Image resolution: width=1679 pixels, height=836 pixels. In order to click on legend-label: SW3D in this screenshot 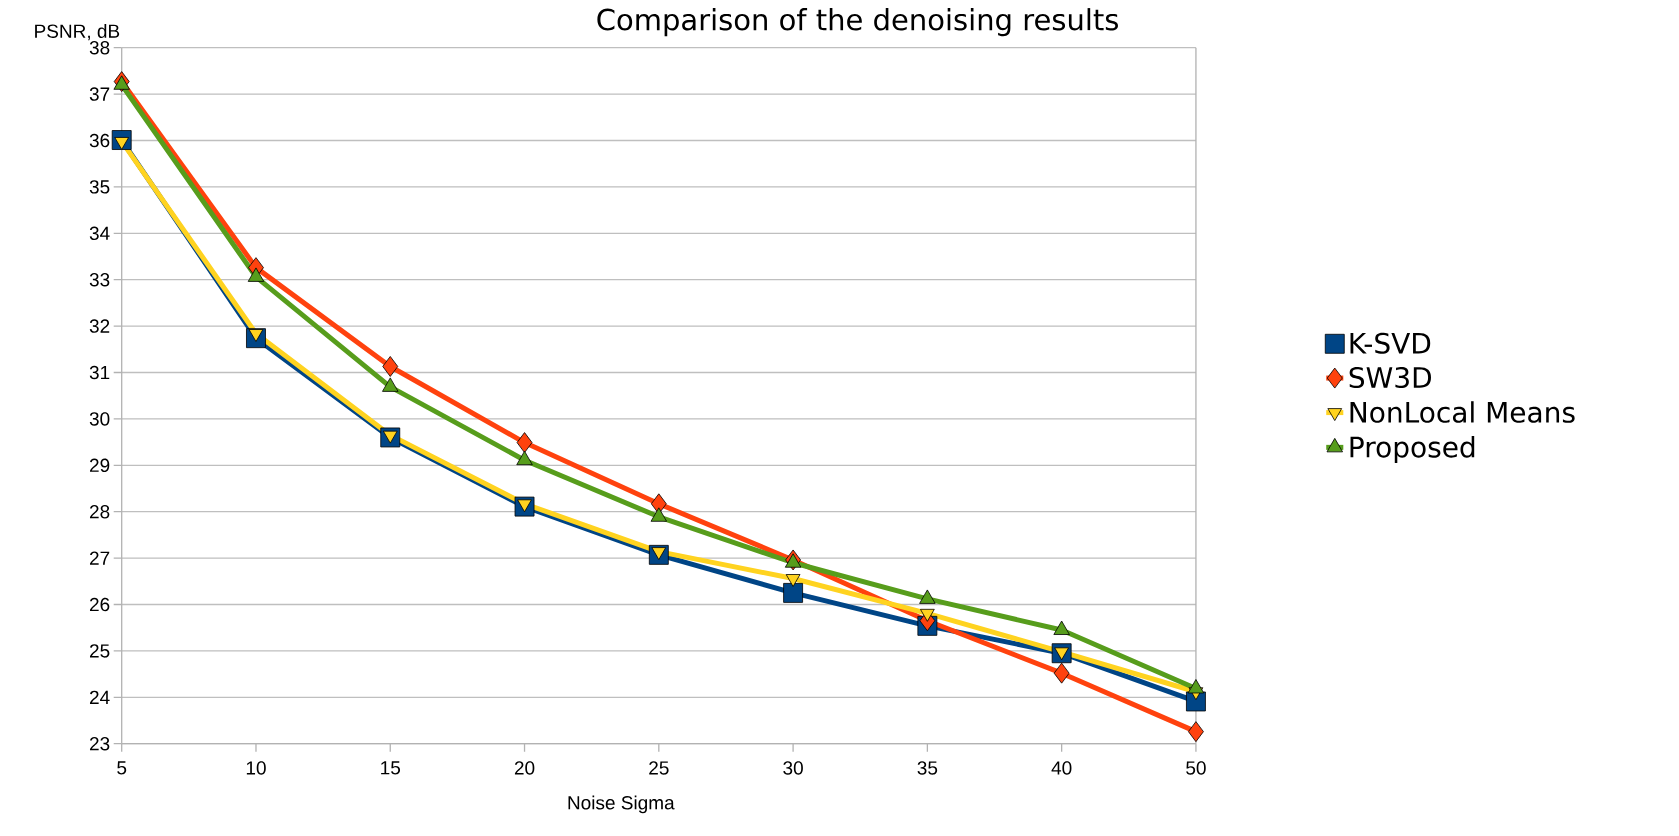, I will do `click(1390, 377)`.